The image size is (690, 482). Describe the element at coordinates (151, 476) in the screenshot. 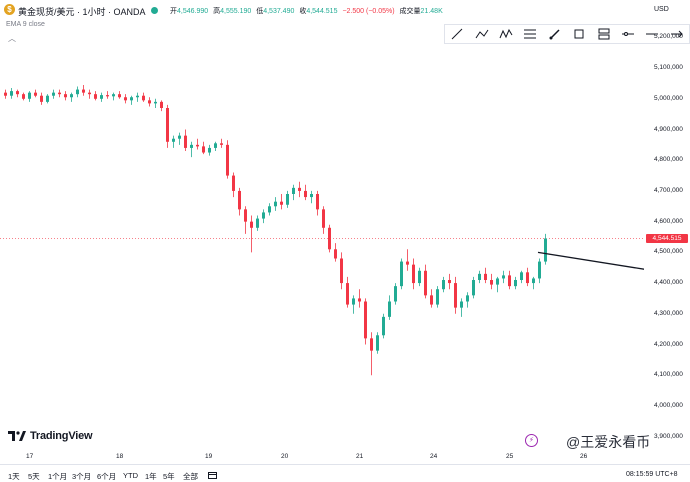

I see `period-1y: 1年` at that location.